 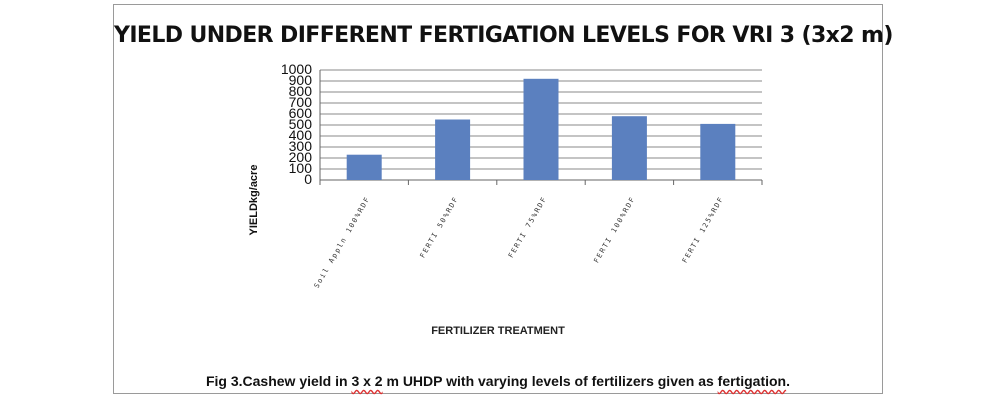 What do you see at coordinates (278, 381) in the screenshot?
I see `caption-text-start: Fig 3.Cashew yield in` at bounding box center [278, 381].